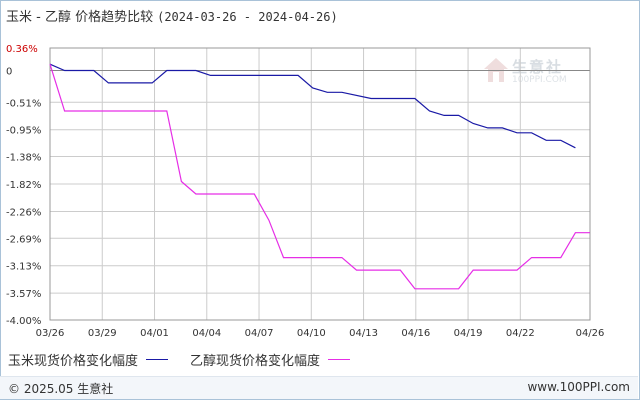 The height and width of the screenshot is (400, 640). I want to click on x-tick-label: 03/29, so click(102, 333).